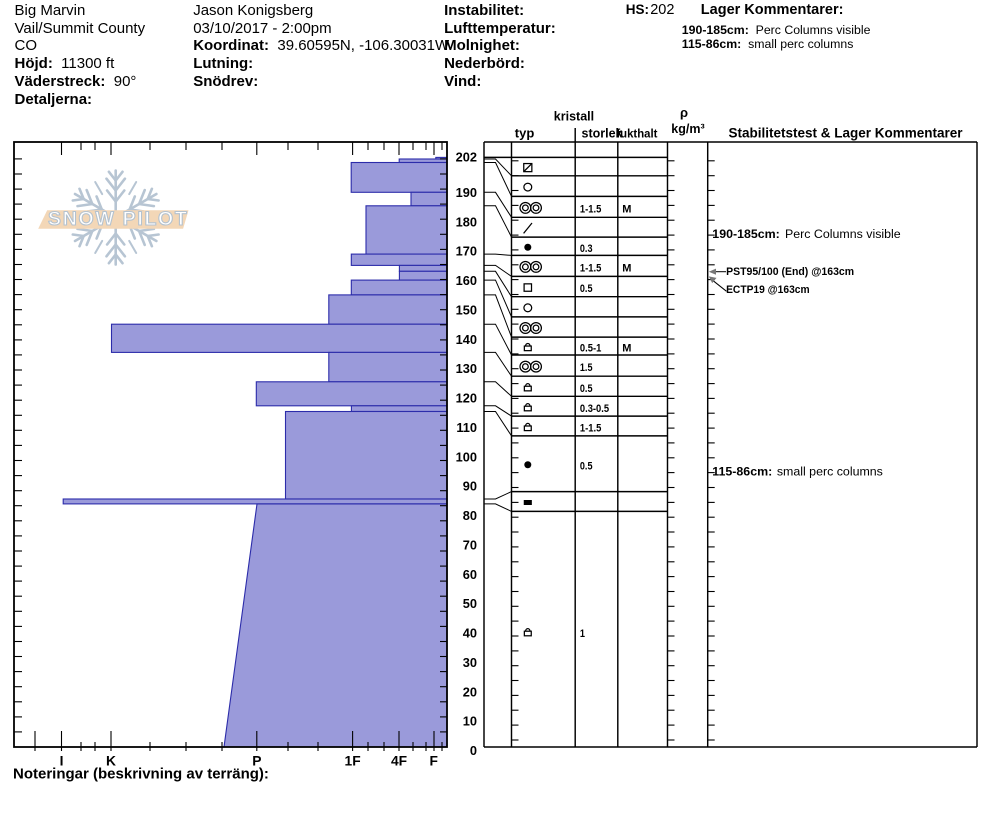  What do you see at coordinates (353, 760) in the screenshot?
I see `svg-text: 1F` at bounding box center [353, 760].